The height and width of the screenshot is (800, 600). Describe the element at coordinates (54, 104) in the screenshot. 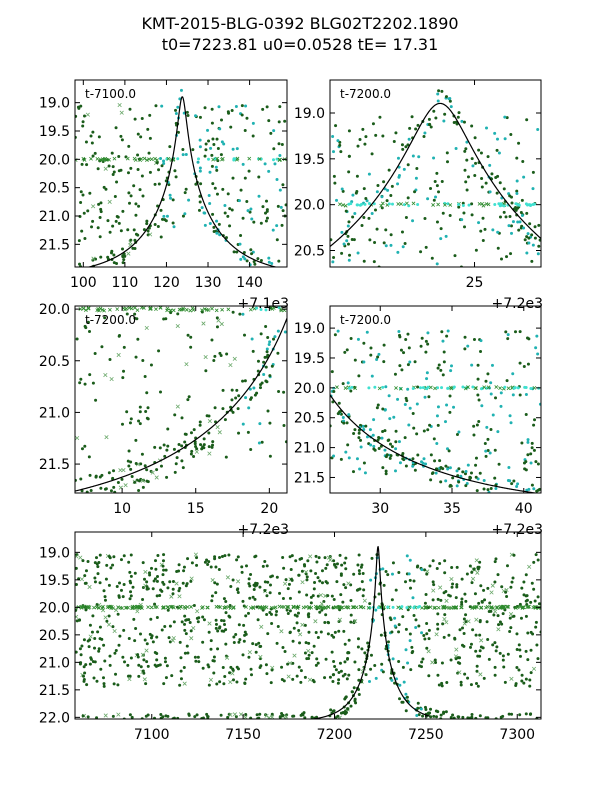

I see `y-tick-label: 19.0` at that location.